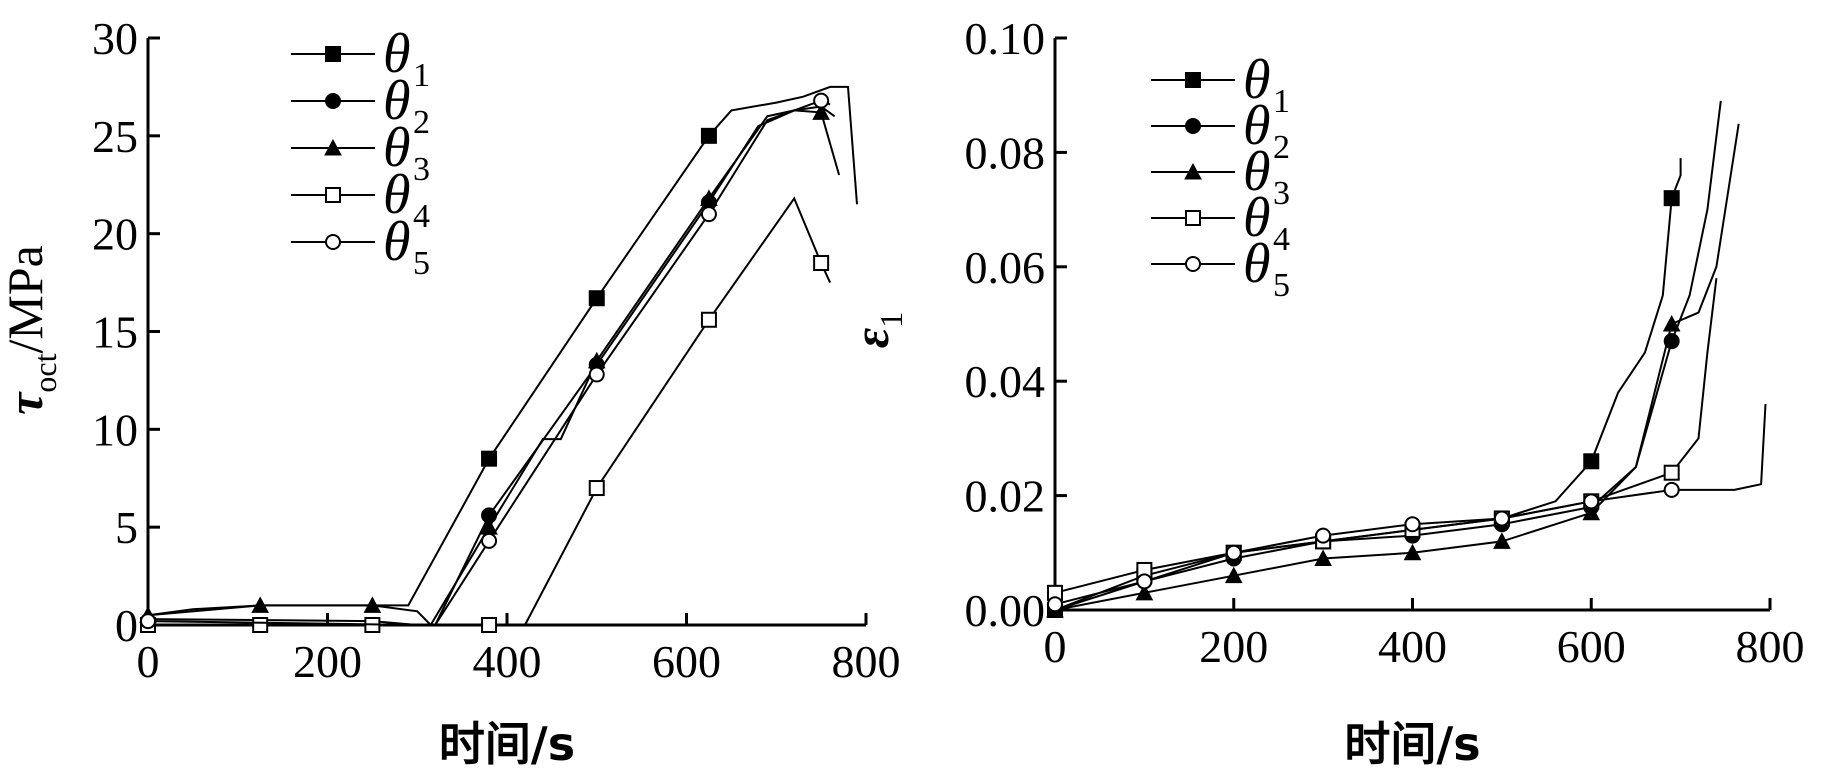  What do you see at coordinates (1005, 38) in the screenshot?
I see `y-tick-label: 0.10` at bounding box center [1005, 38].